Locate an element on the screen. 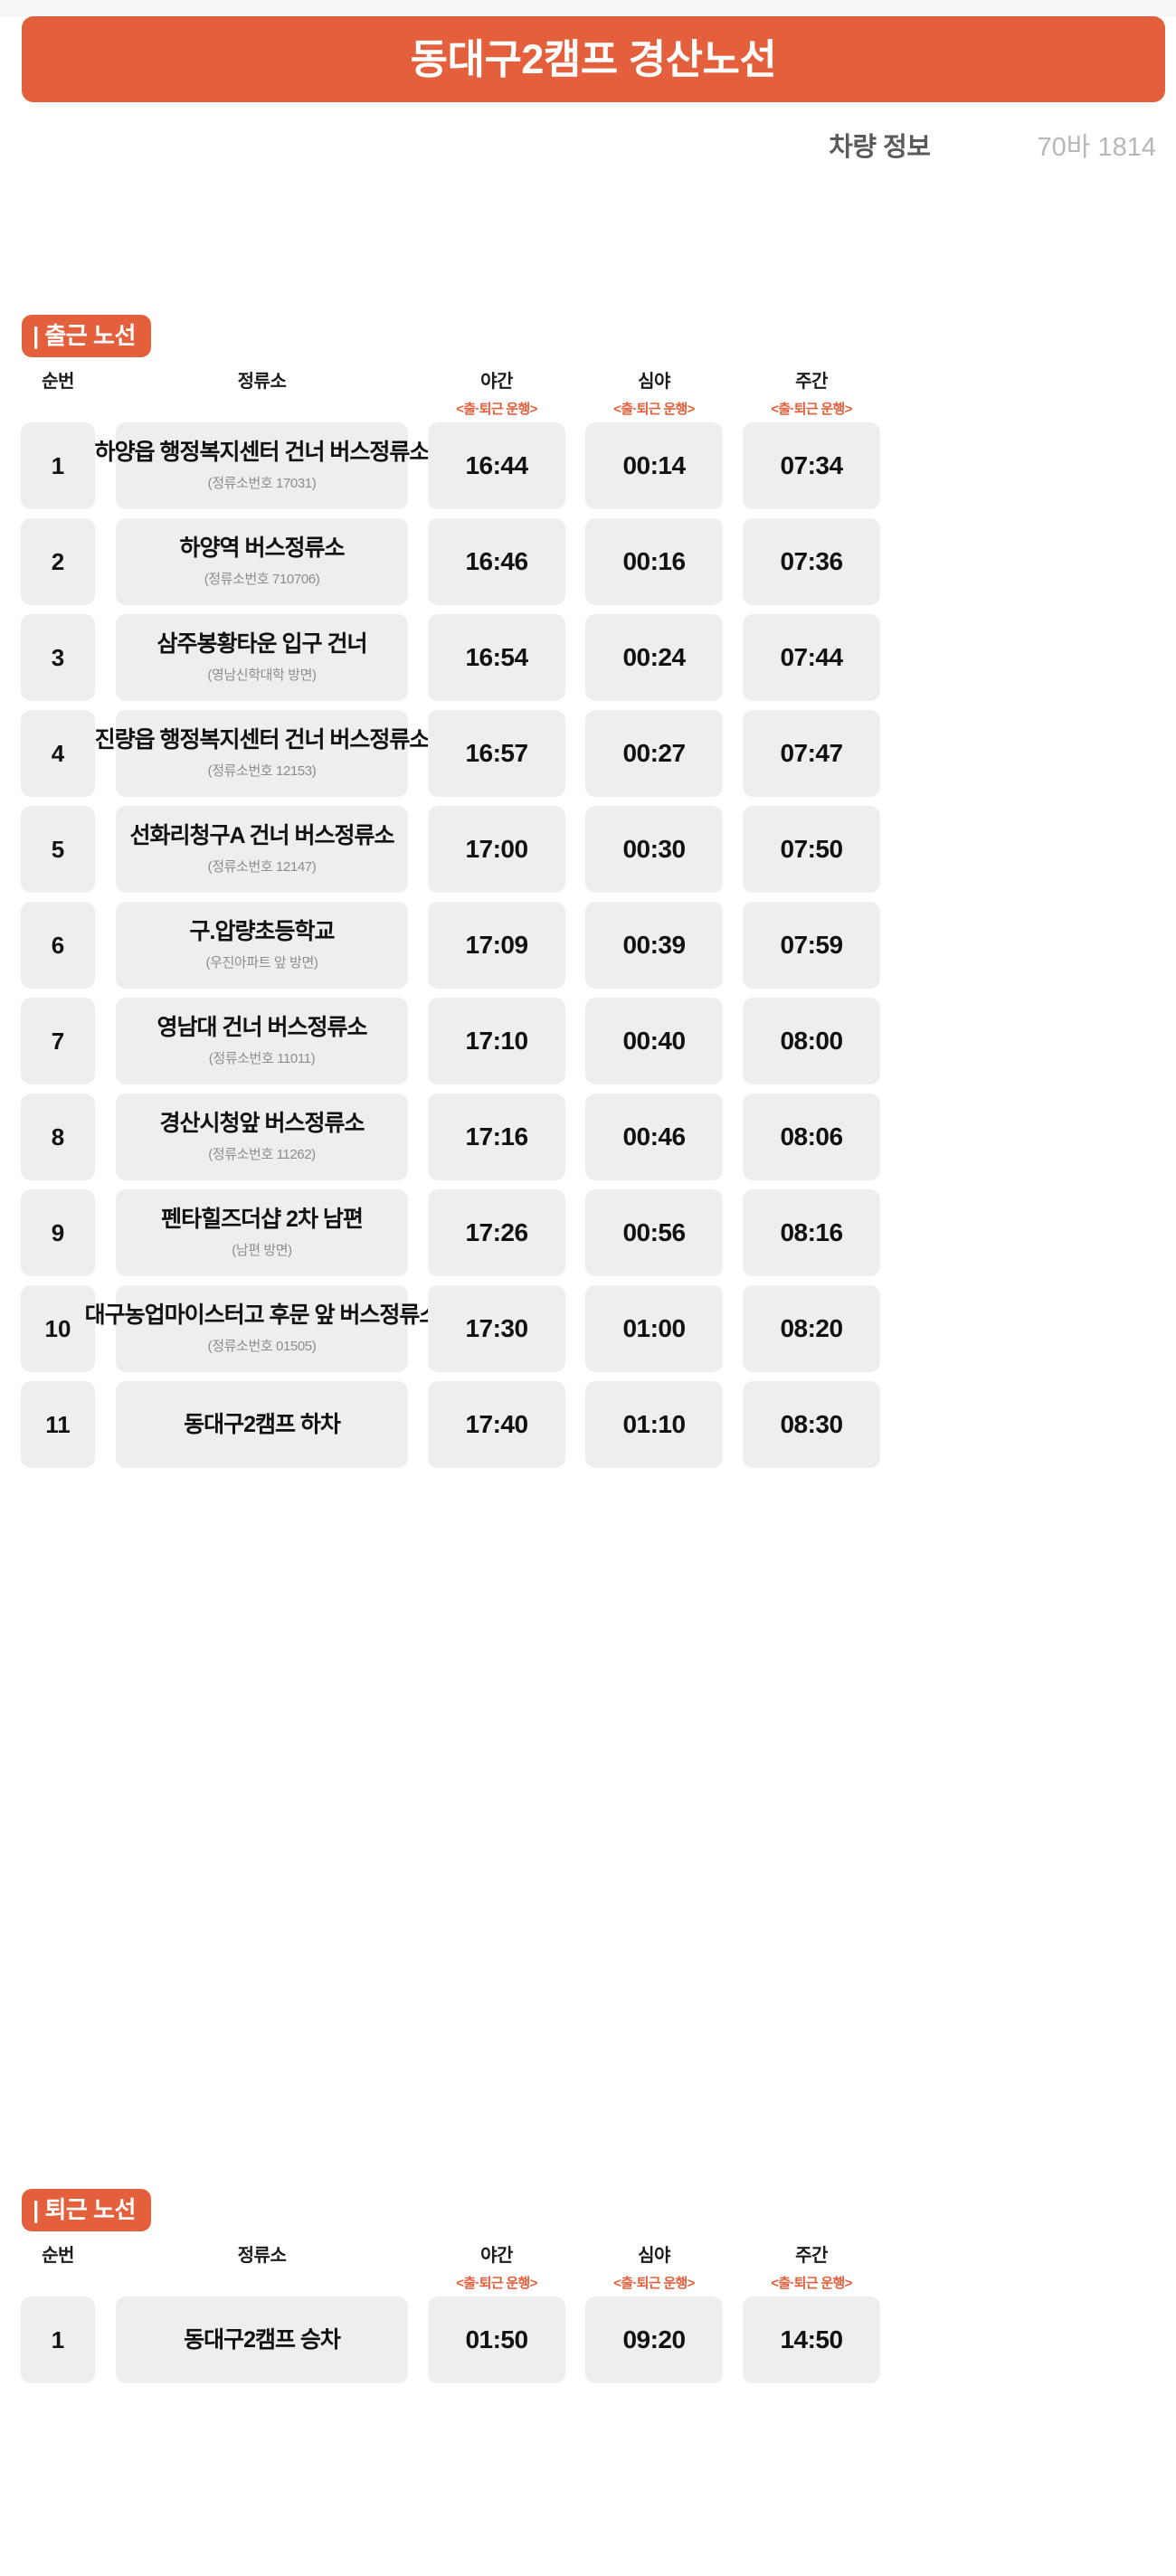  stop-cell: 동대구2캠프 승차 is located at coordinates (262, 2341).